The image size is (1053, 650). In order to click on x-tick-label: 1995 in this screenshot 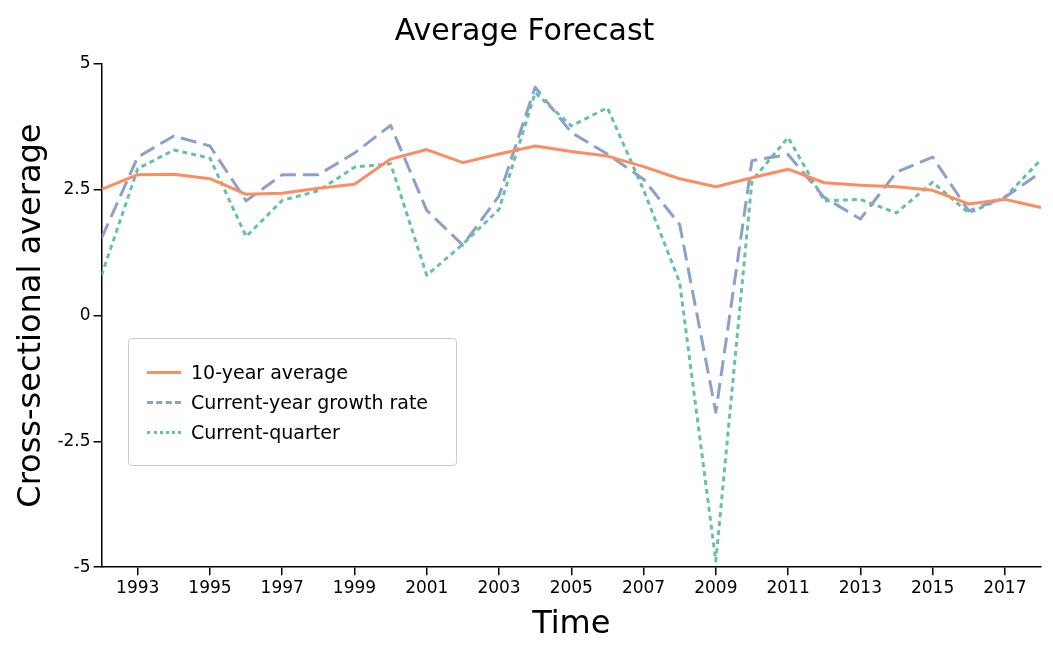, I will do `click(210, 586)`.